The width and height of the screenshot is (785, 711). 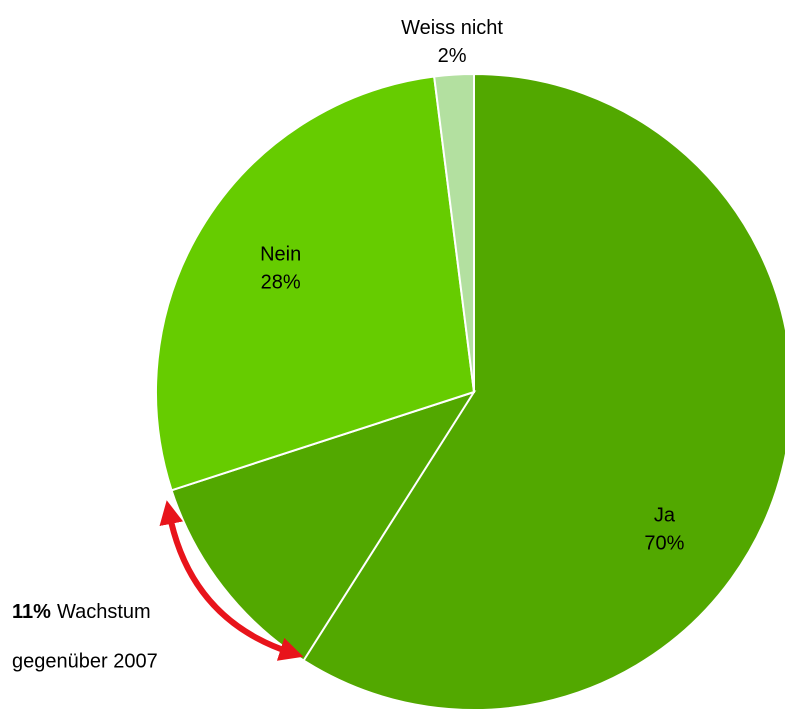 What do you see at coordinates (281, 283) in the screenshot?
I see `slice-value-label: 28%` at bounding box center [281, 283].